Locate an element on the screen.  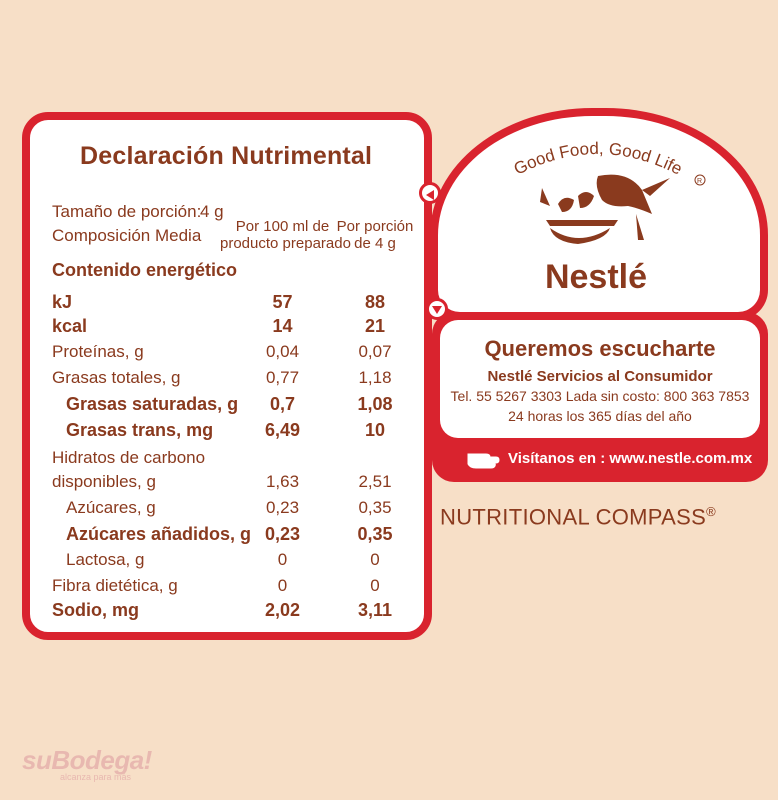
nutrition-title: Declaración Nutrimental is located at coordinates (226, 156).